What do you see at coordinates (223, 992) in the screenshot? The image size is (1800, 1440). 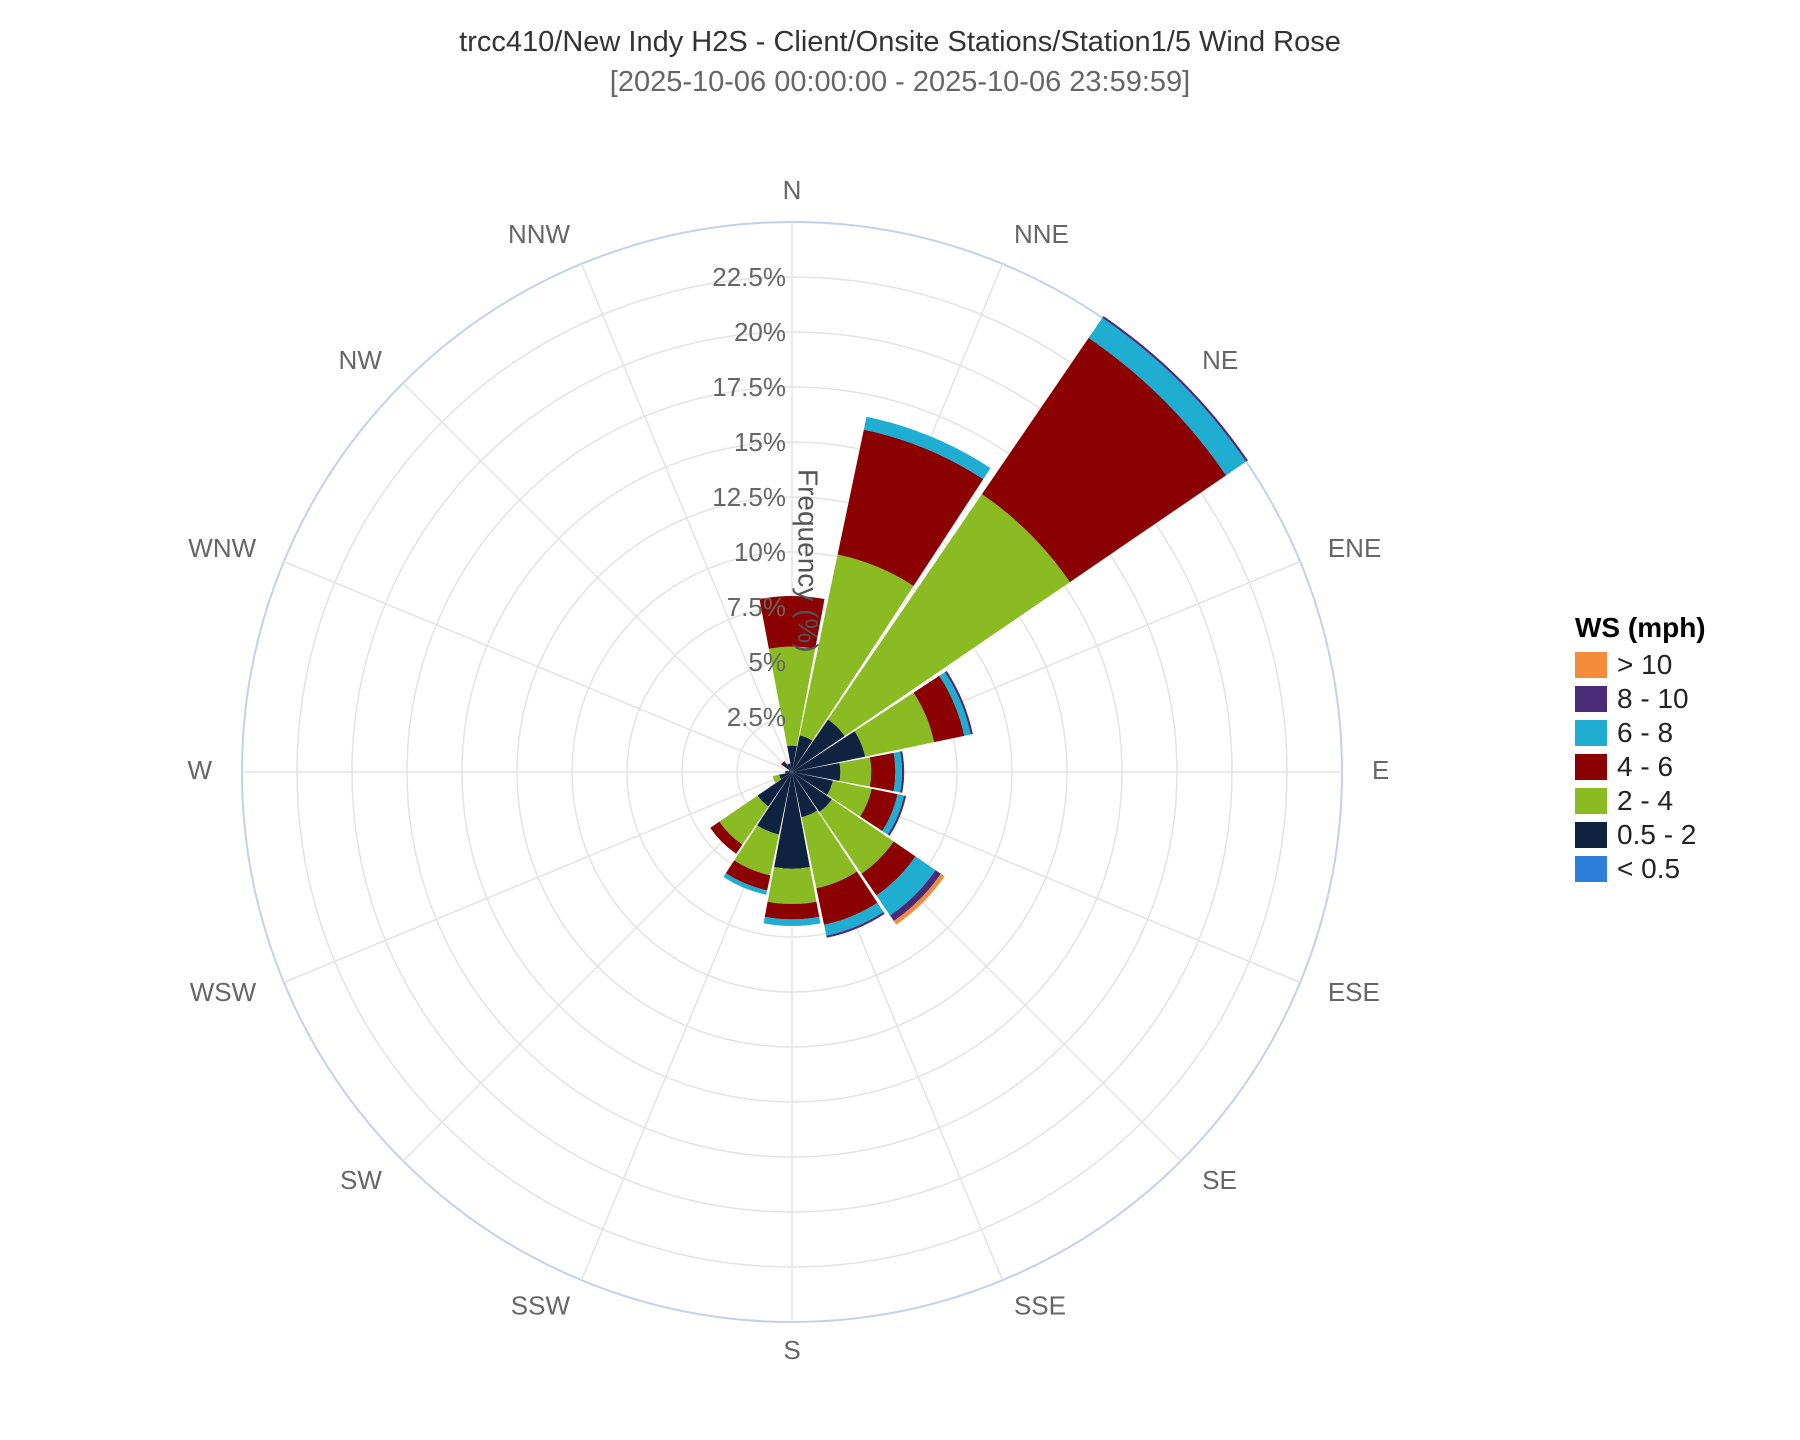 I see `direction-label: WSW` at bounding box center [223, 992].